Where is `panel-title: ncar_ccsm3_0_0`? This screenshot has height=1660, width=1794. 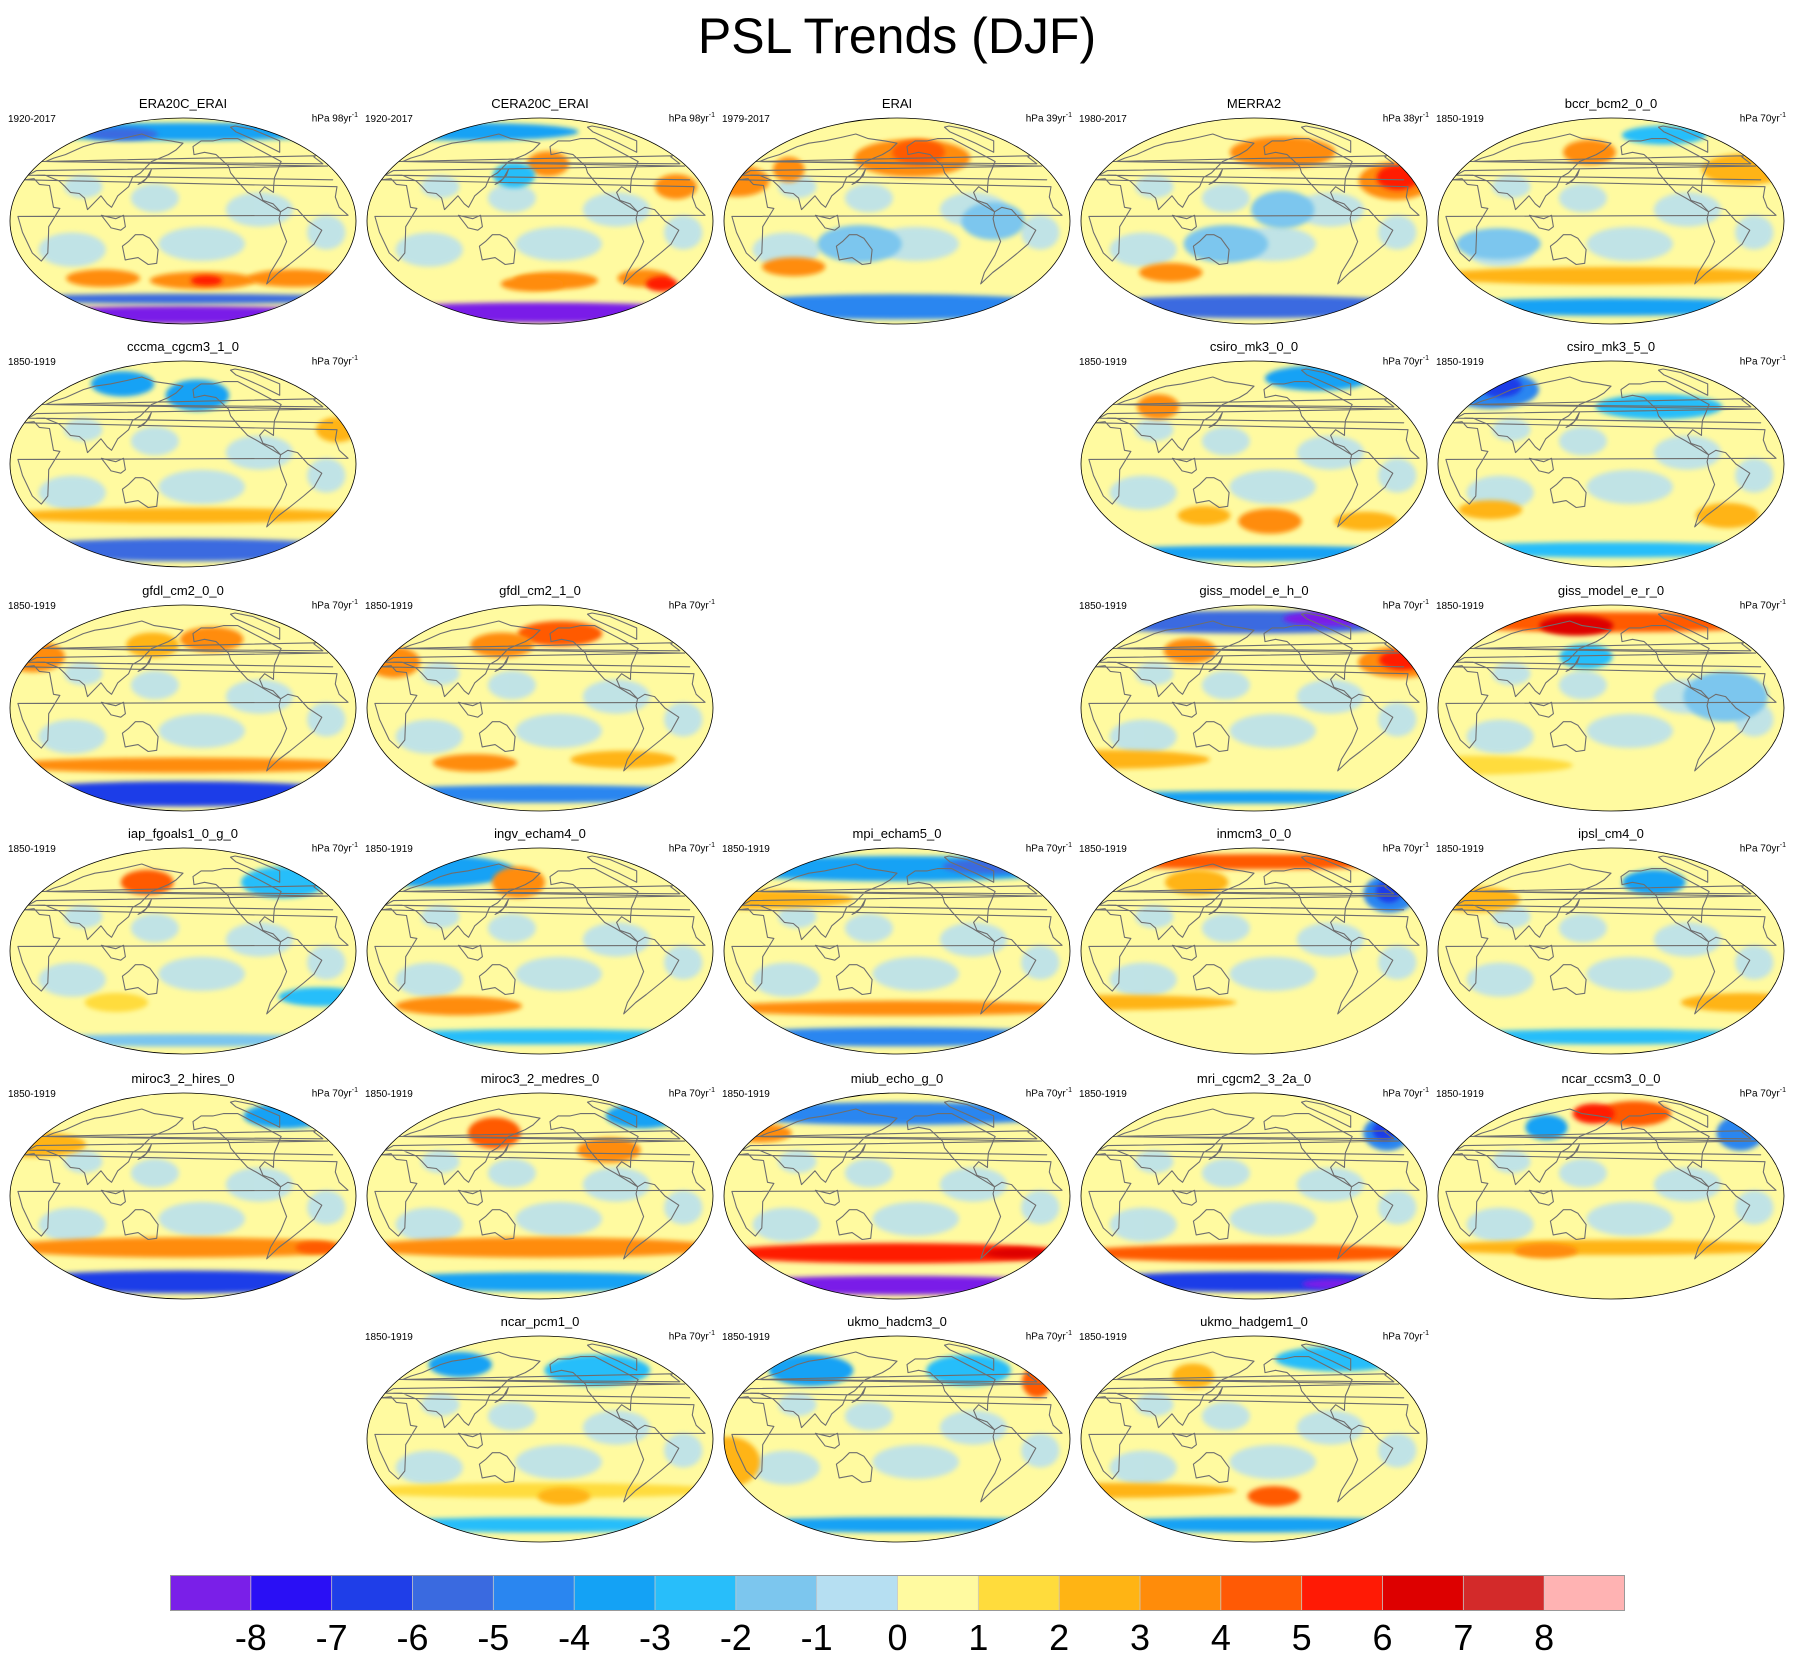
panel-title: ncar_ccsm3_0_0 is located at coordinates (1611, 1078).